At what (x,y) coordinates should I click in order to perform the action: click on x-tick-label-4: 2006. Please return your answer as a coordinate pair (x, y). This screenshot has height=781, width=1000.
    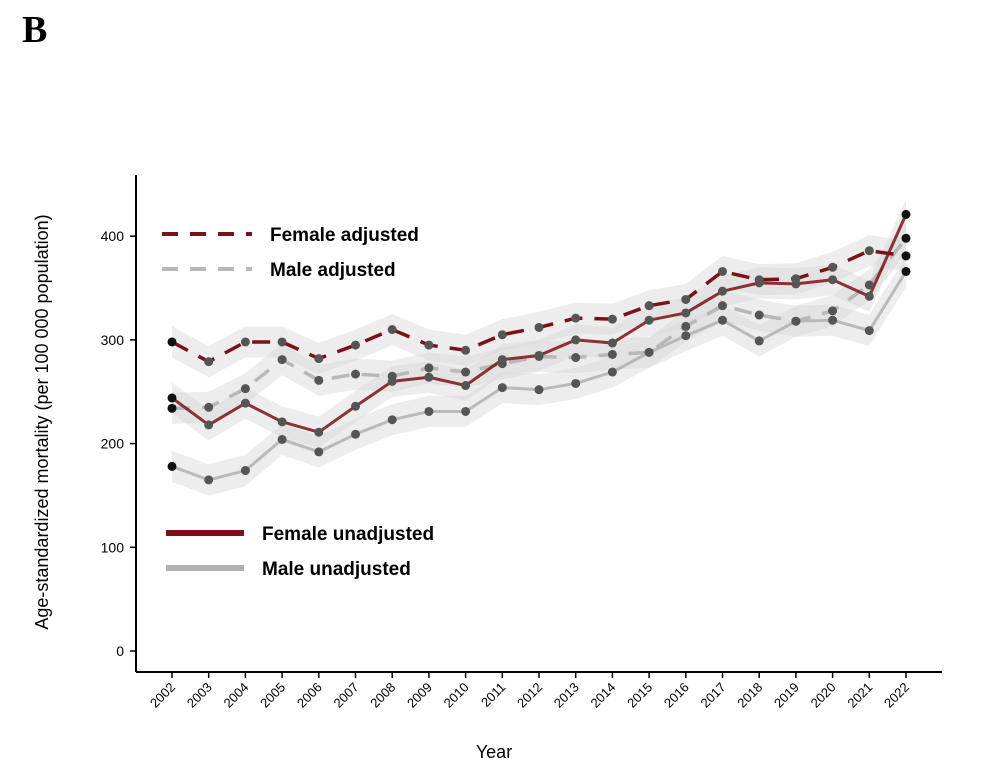
    Looking at the image, I should click on (309, 695).